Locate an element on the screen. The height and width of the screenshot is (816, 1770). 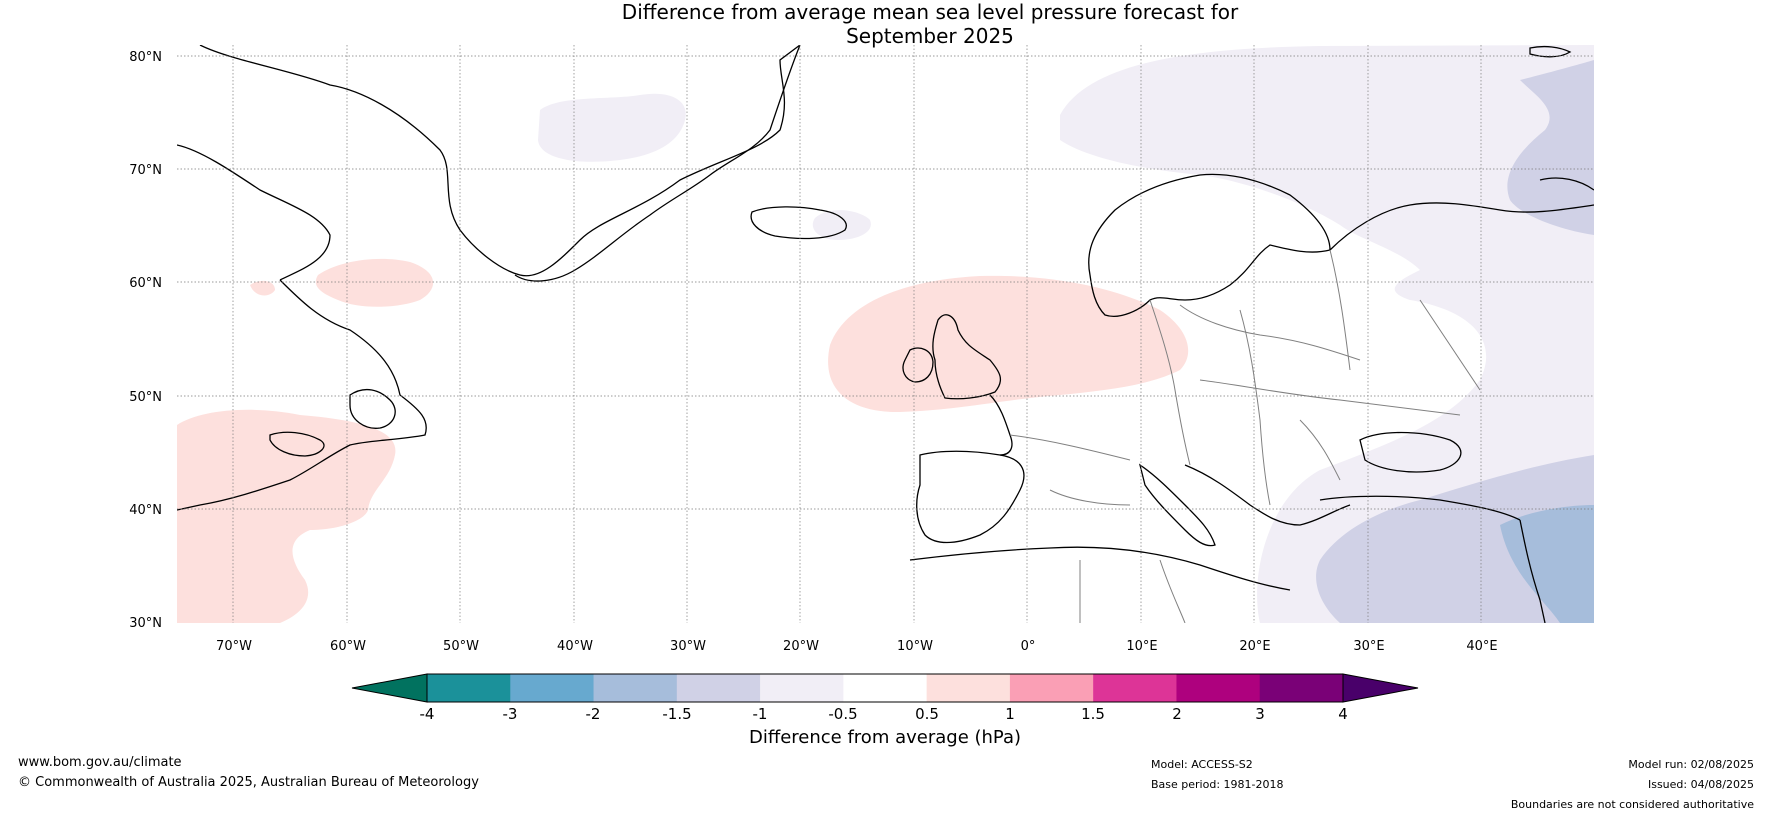
anomaly-high-northwest-atlantic is located at coordinates (286, 516).